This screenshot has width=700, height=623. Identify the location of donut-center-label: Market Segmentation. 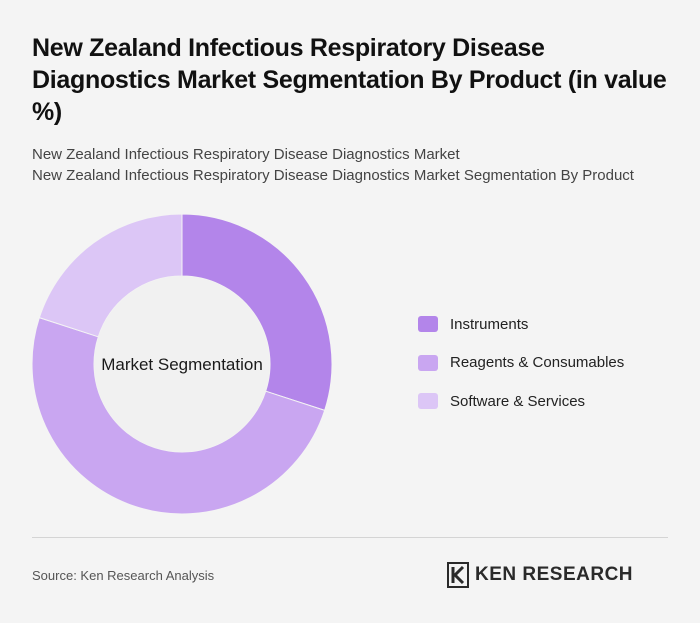
(182, 364).